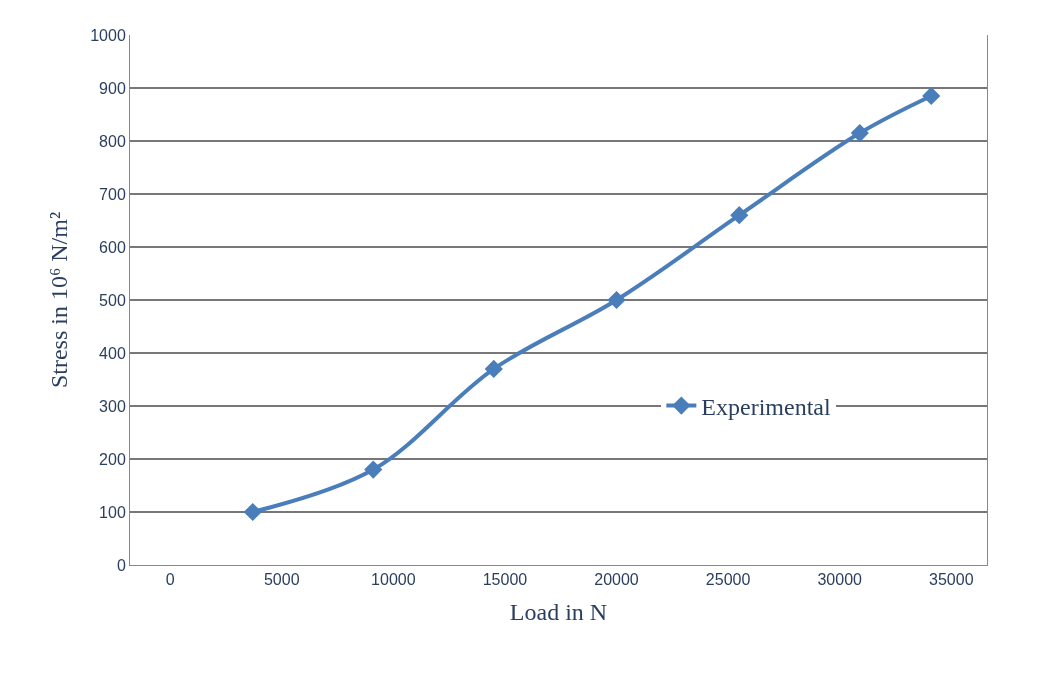 The height and width of the screenshot is (675, 1062). I want to click on y-tick-label: 900, so click(112, 88).